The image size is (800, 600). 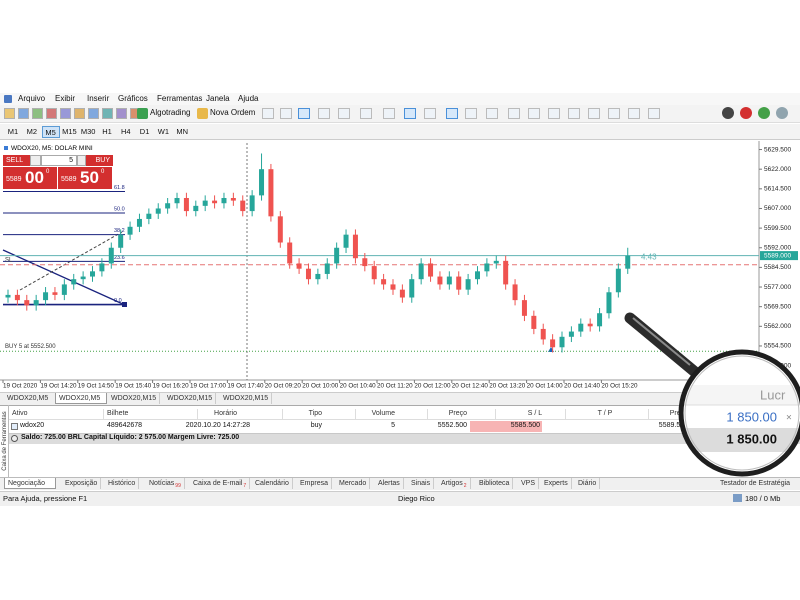 What do you see at coordinates (31, 131) in the screenshot?
I see `timeframe-button: M2` at bounding box center [31, 131].